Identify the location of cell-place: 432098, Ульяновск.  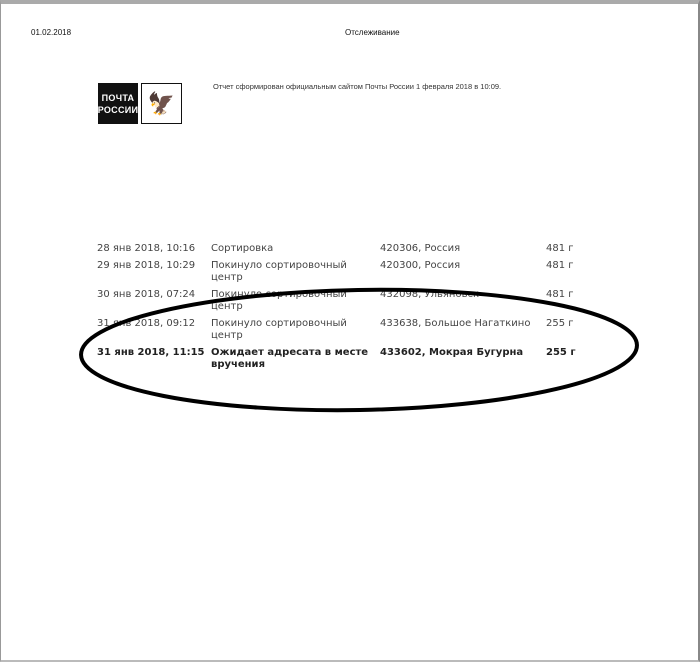
(430, 294).